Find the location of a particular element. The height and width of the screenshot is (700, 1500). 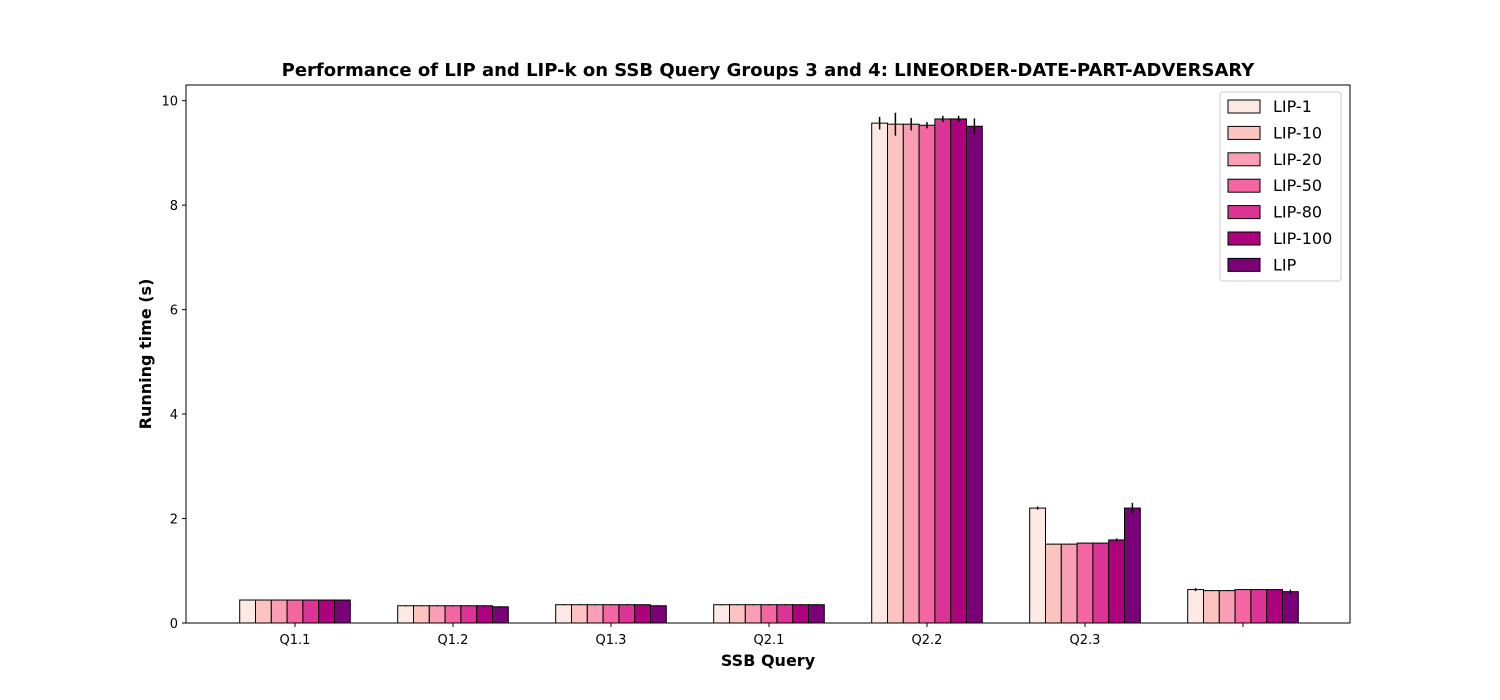

legend-item: LIP-1 is located at coordinates (1269, 106).